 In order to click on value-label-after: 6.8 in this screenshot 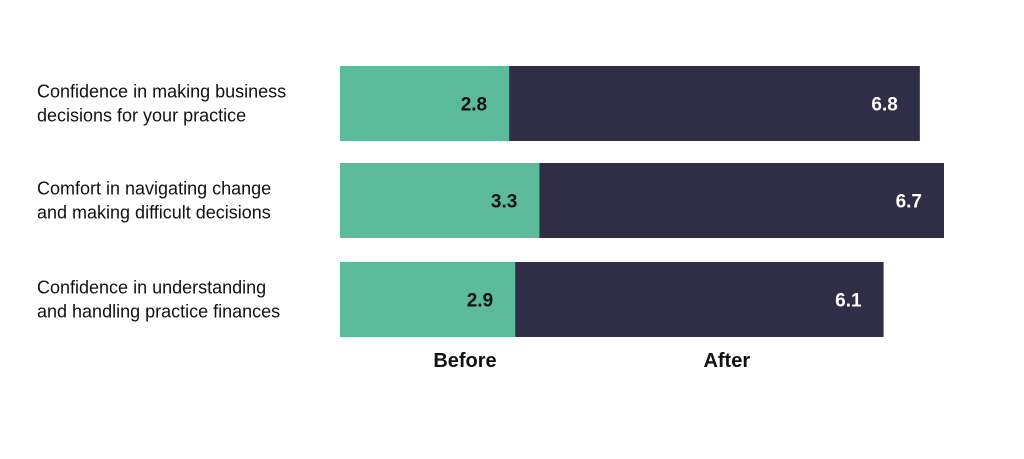, I will do `click(884, 105)`.